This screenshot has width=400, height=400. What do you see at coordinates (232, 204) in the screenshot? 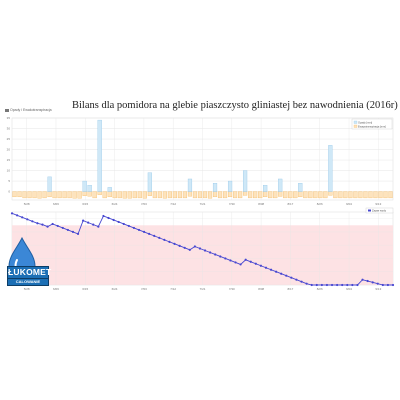
I see `x-tick-label: 7/30` at bounding box center [232, 204].